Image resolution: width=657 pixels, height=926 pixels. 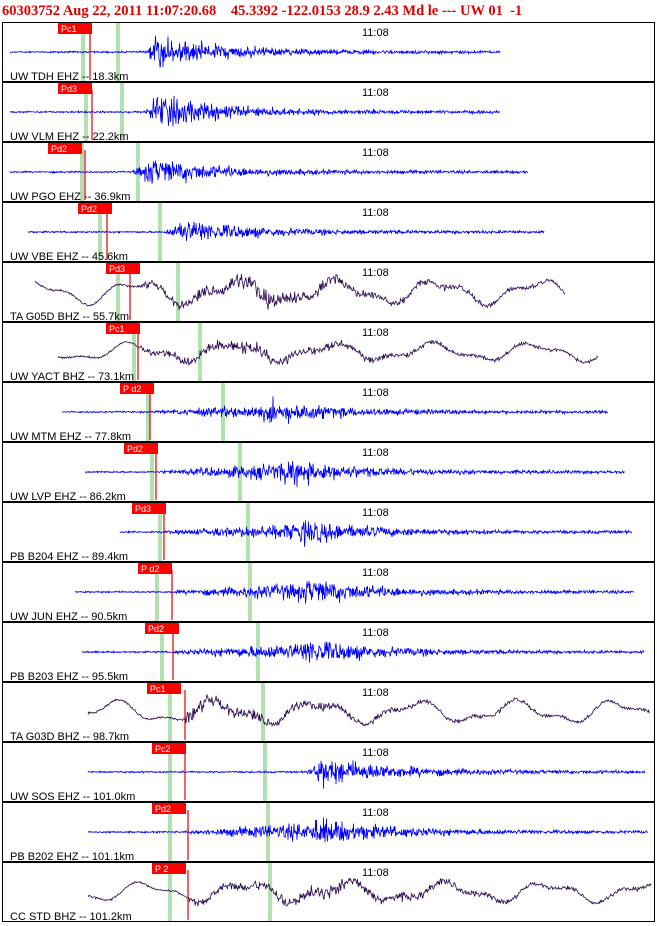 What do you see at coordinates (413, 11) in the screenshot?
I see `event-mag-type: Md` at bounding box center [413, 11].